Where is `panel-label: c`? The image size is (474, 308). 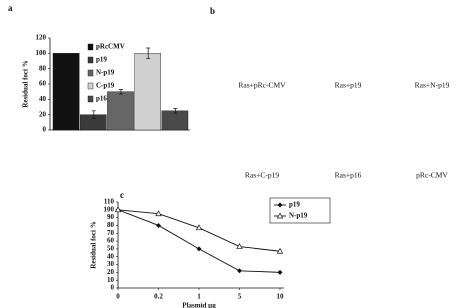
panel-label: c is located at coordinates (122, 195).